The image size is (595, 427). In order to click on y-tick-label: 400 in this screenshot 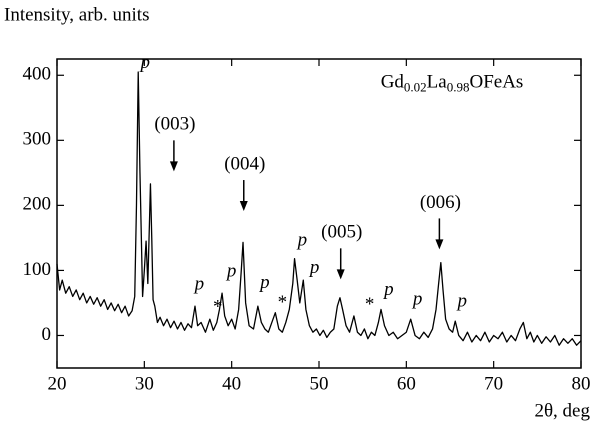, I will do `click(37, 74)`.